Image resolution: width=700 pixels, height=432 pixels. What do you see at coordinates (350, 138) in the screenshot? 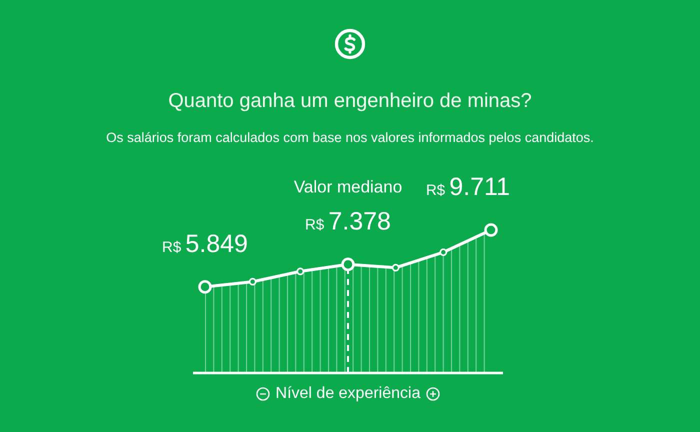
I see `chart-subtitle: Os salários foram calculados com base nos valores informados pelos candidatos.` at bounding box center [350, 138].